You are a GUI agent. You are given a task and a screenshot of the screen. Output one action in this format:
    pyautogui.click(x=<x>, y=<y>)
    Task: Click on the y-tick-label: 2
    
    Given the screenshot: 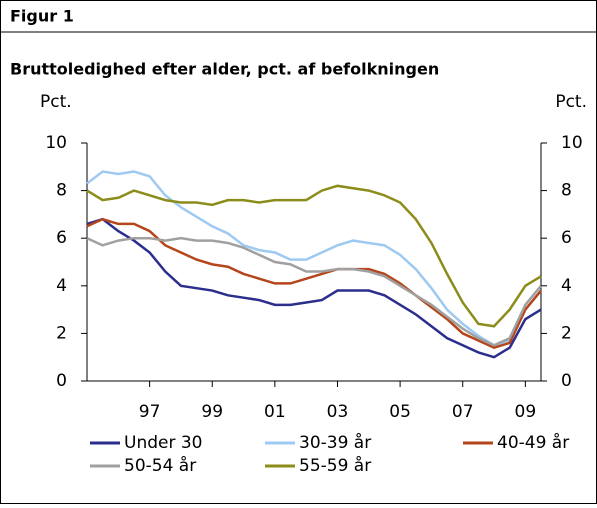 What is the action you would take?
    pyautogui.click(x=61, y=333)
    